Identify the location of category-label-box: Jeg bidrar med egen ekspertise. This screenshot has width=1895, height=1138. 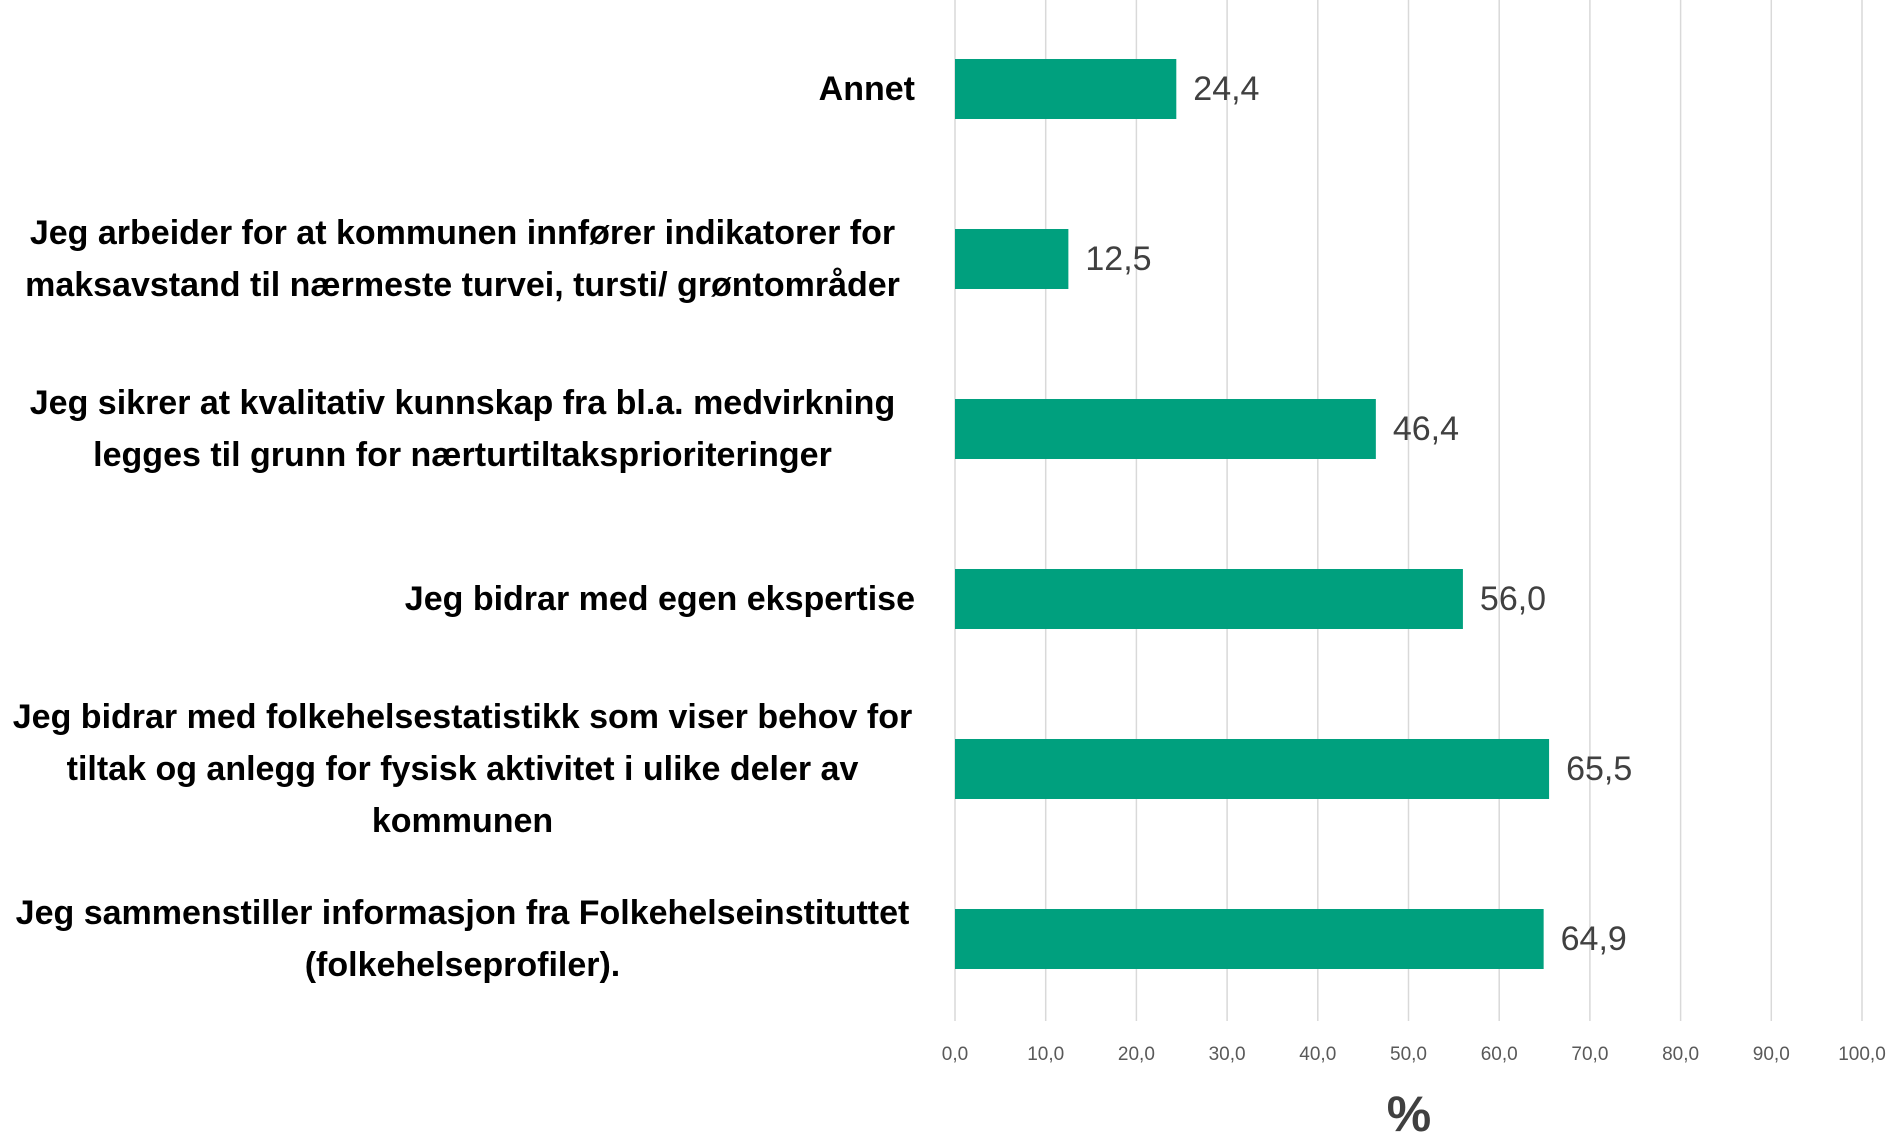
(462, 599).